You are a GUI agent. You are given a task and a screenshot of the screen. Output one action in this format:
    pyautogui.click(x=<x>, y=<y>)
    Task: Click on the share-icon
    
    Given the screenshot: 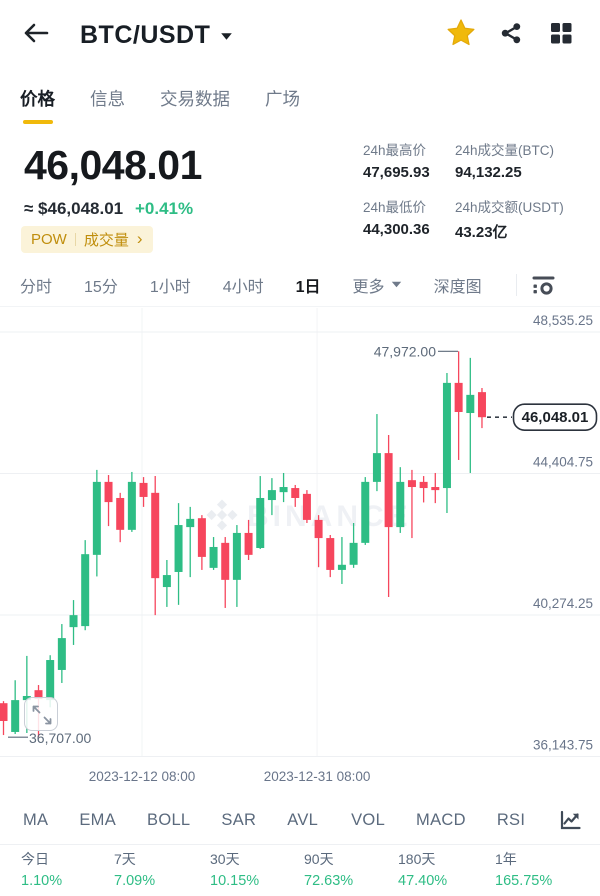 What is the action you would take?
    pyautogui.click(x=511, y=35)
    